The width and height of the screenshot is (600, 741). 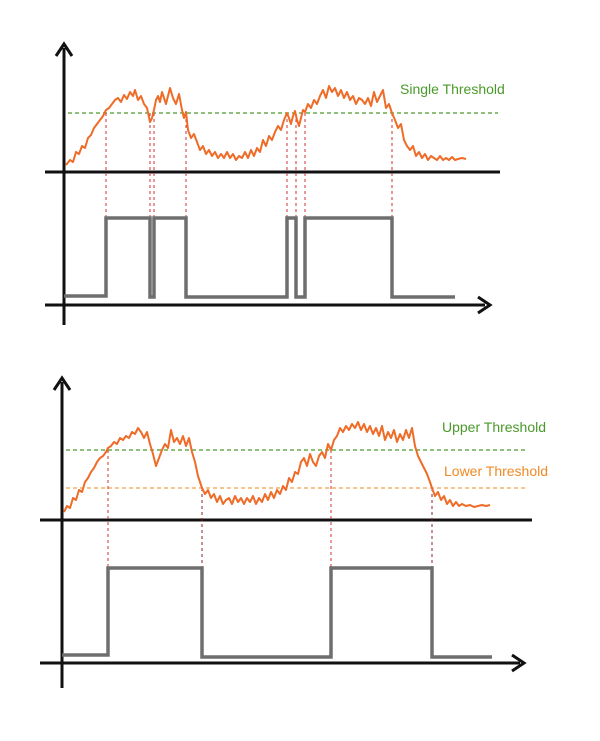 What do you see at coordinates (249, 165) in the screenshot?
I see `top-crossing-markers` at bounding box center [249, 165].